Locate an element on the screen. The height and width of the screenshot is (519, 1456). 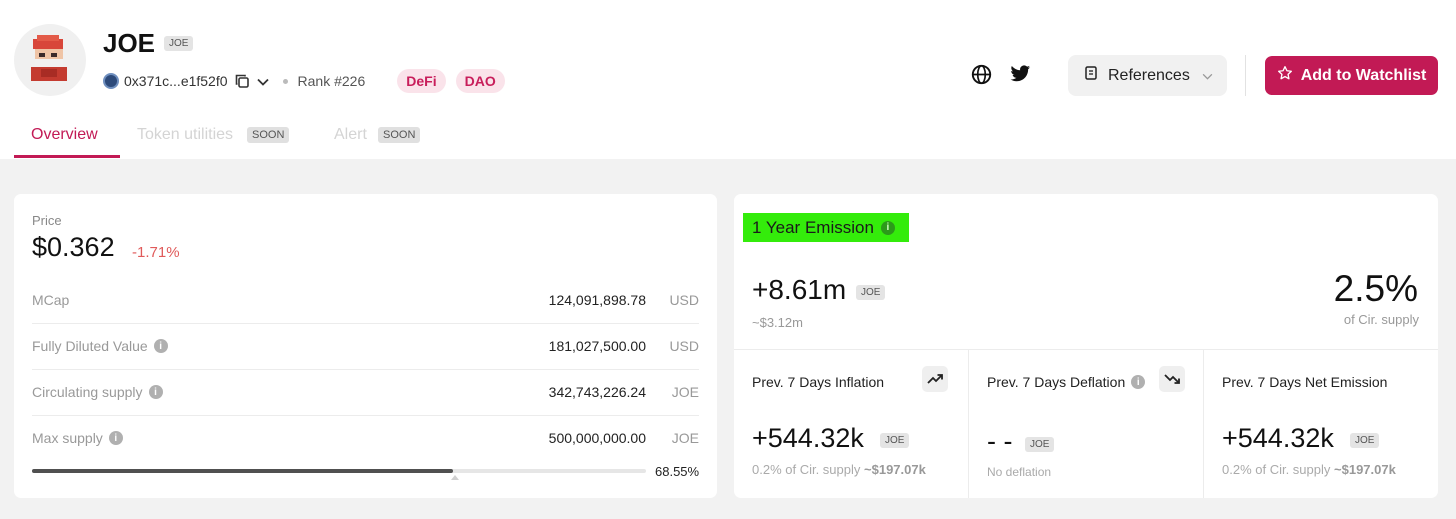
stat-label-wrap: Circulating supply i is located at coordinates (97, 392).